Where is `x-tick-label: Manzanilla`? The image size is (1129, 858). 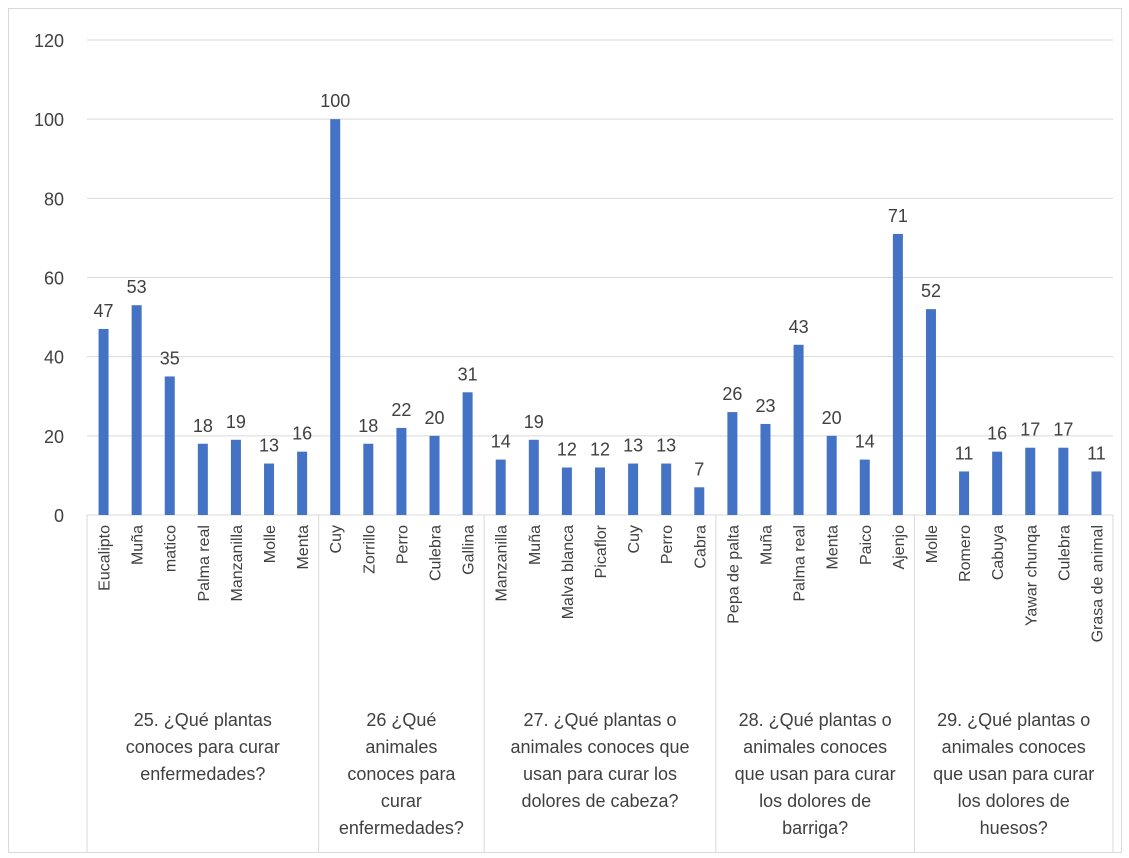
x-tick-label: Manzanilla is located at coordinates (502, 563).